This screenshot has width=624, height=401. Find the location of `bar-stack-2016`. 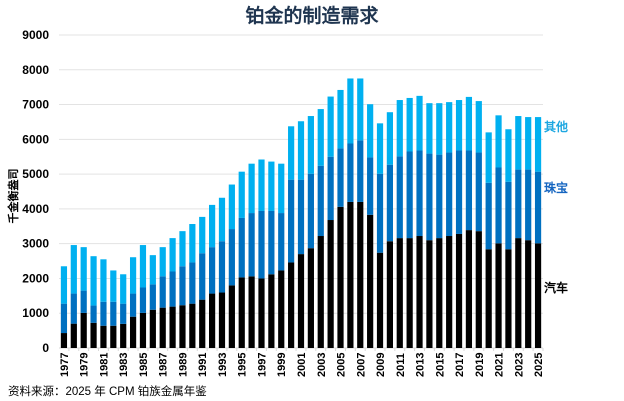

bar-stack-2016 is located at coordinates (449, 225).